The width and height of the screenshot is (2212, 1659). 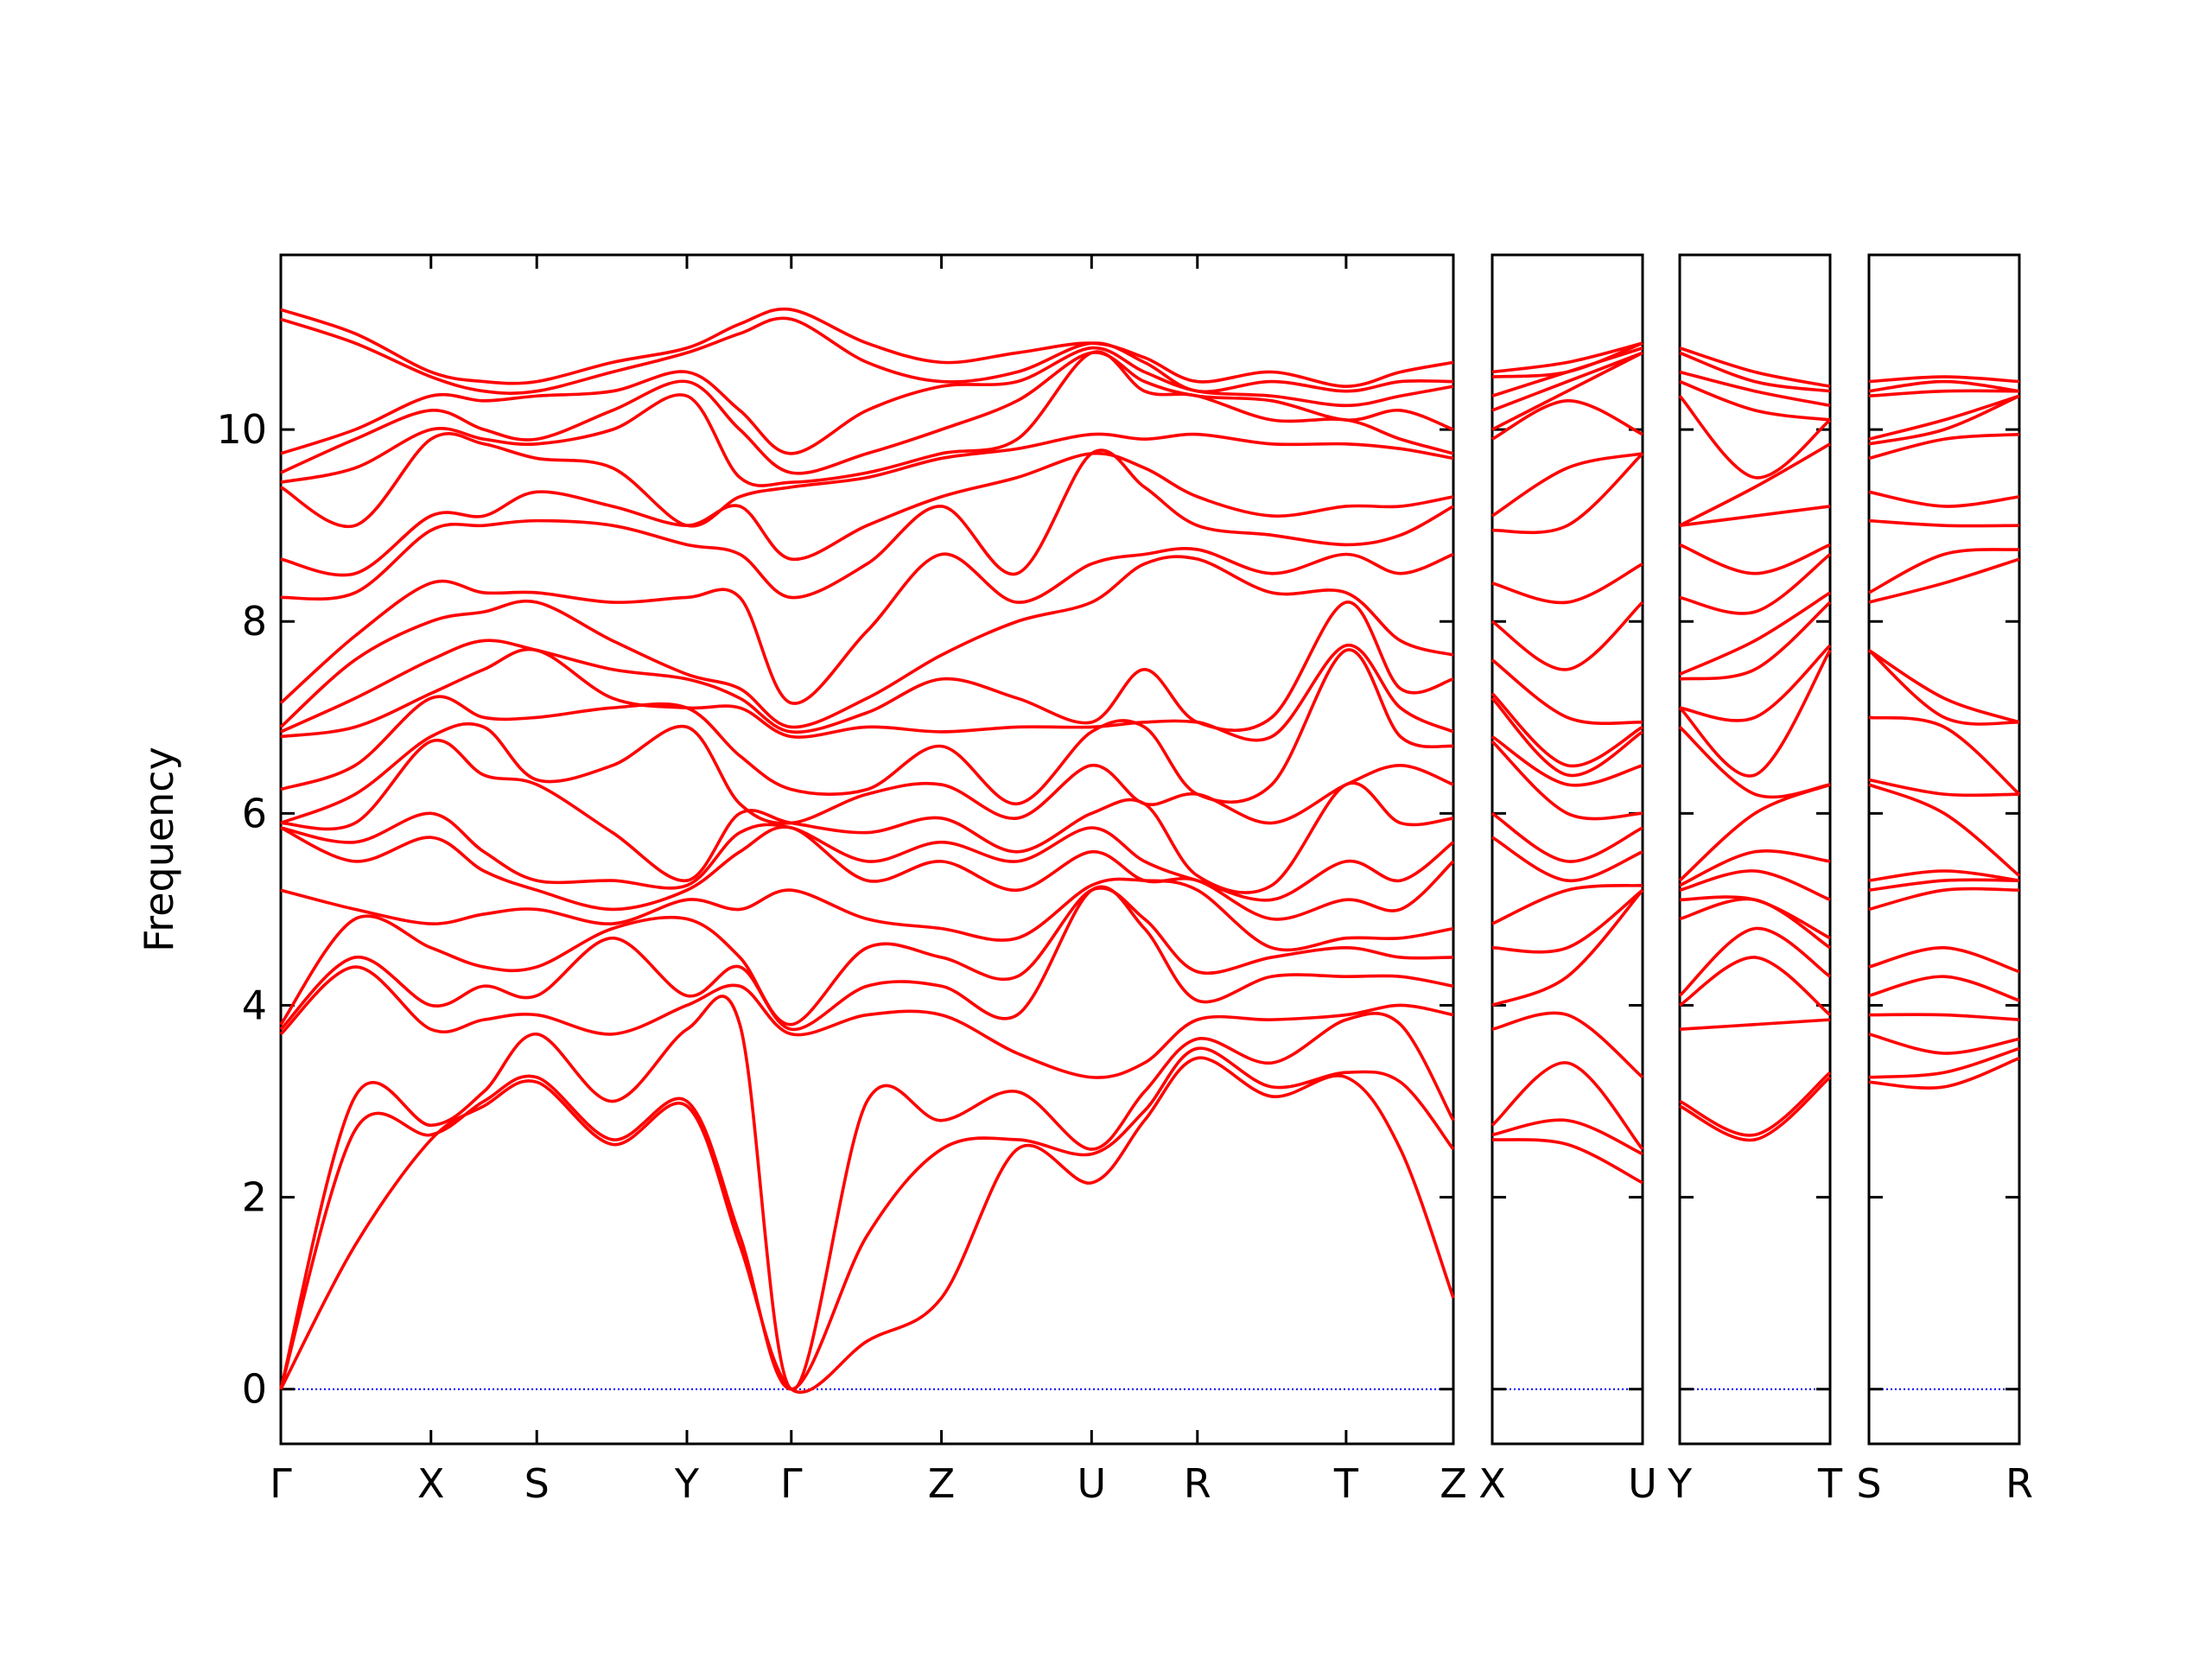 What do you see at coordinates (159, 849) in the screenshot?
I see `y-axis-label: Frequency` at bounding box center [159, 849].